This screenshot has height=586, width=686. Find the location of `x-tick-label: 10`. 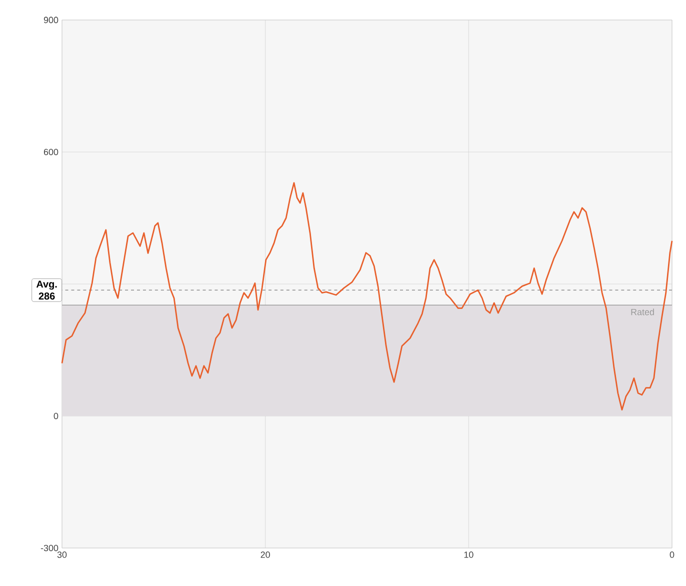

x-tick-label: 10 is located at coordinates (469, 555).